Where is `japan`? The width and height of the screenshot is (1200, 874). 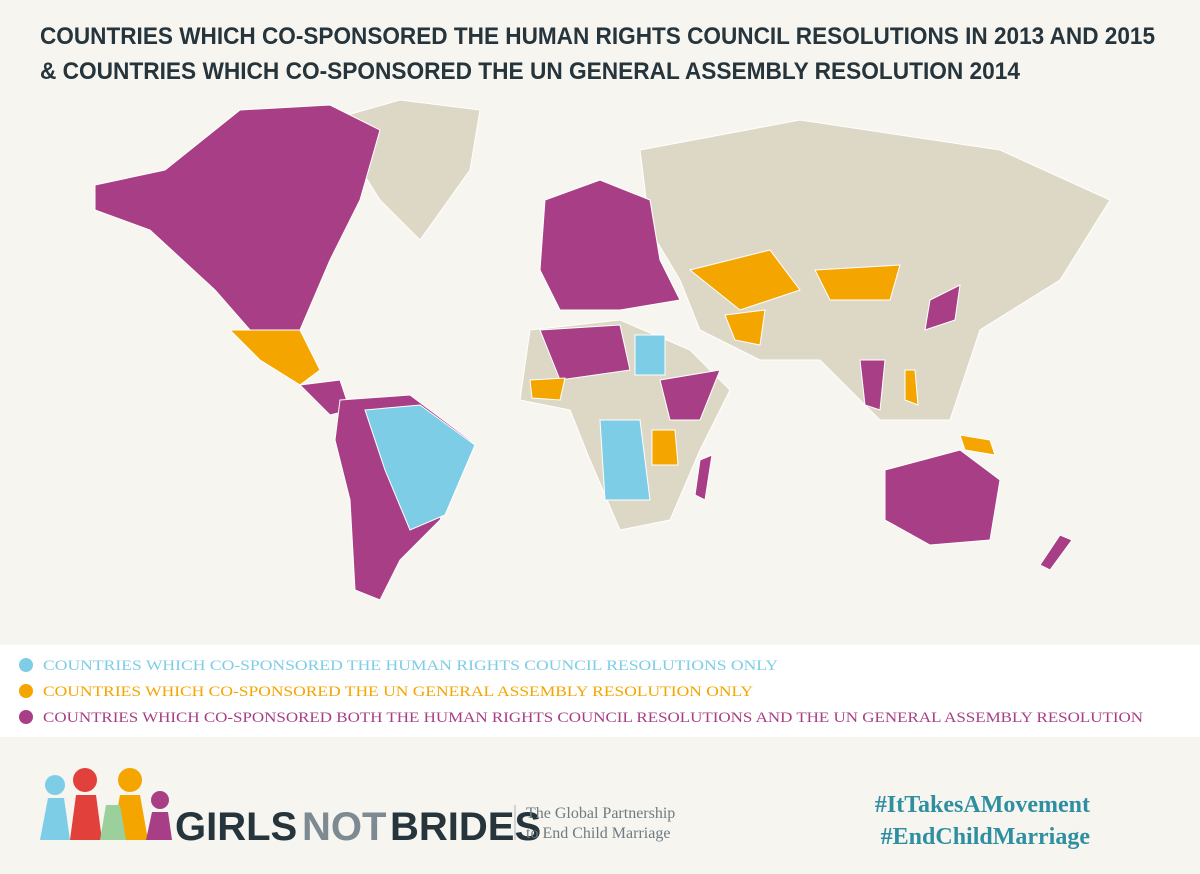
japan is located at coordinates (942, 307).